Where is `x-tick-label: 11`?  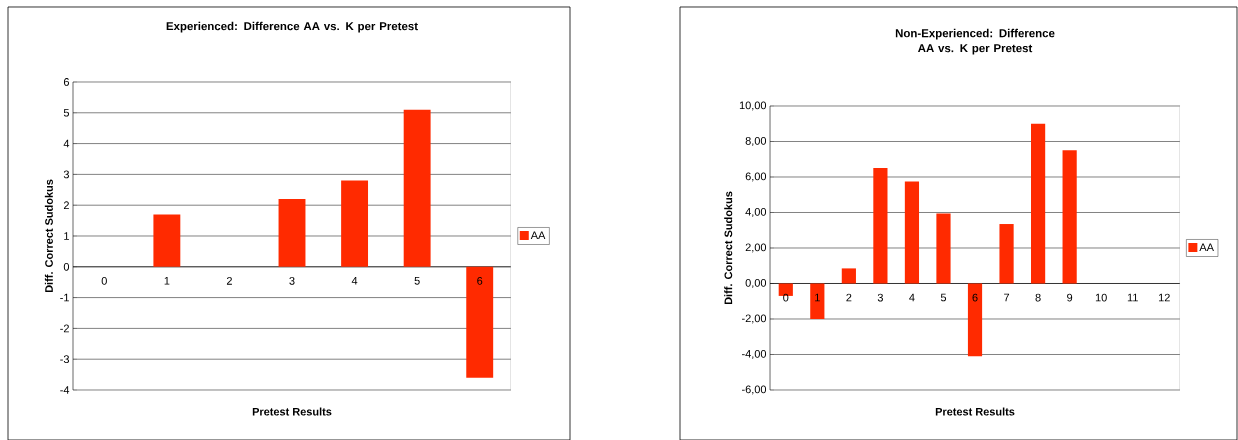 x-tick-label: 11 is located at coordinates (1132, 297).